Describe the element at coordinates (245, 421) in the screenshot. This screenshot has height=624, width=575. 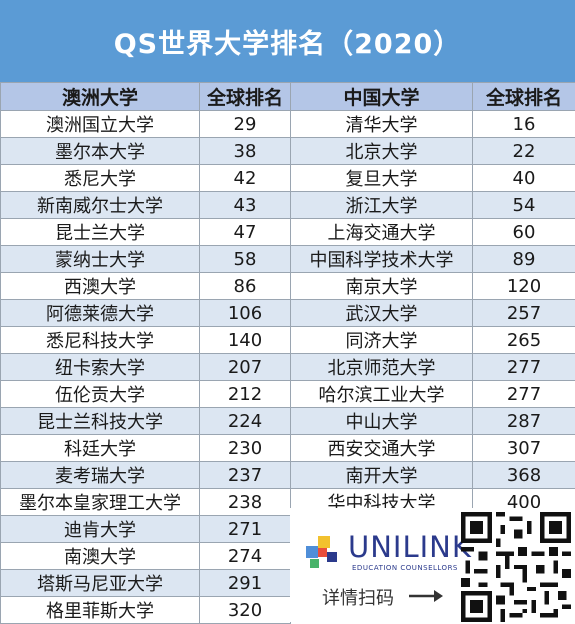
I see `au-rank-cell: 224` at that location.